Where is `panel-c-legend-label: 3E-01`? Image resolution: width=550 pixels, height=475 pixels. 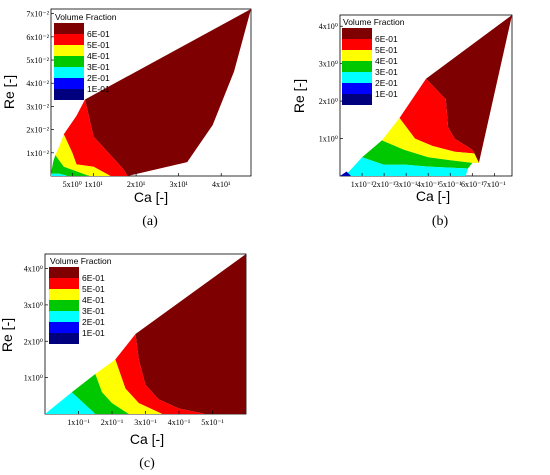
panel-c-legend-label: 3E-01 is located at coordinates (93, 311).